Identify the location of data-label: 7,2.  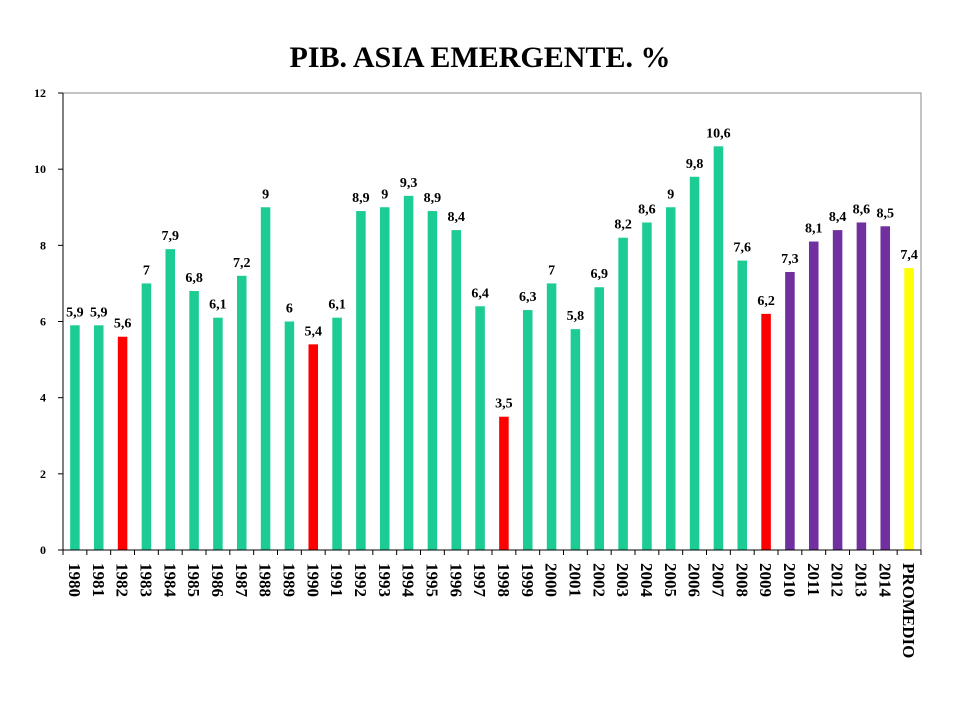
(242, 263).